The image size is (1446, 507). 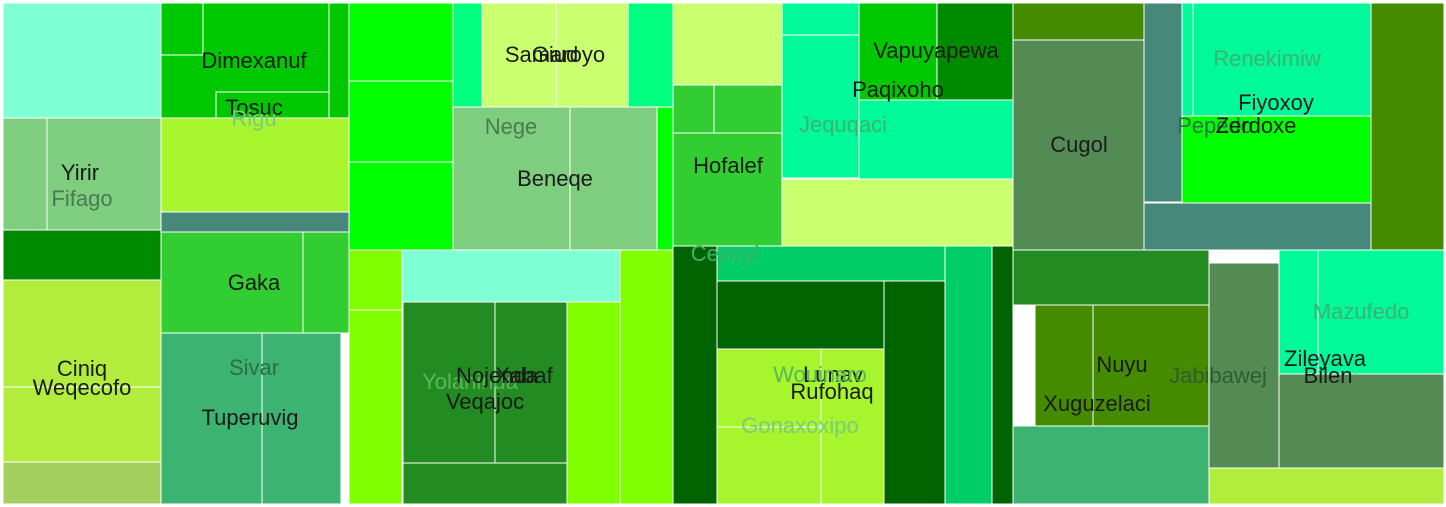 I want to click on treemap-cell-label: Xabaf, so click(x=524, y=375).